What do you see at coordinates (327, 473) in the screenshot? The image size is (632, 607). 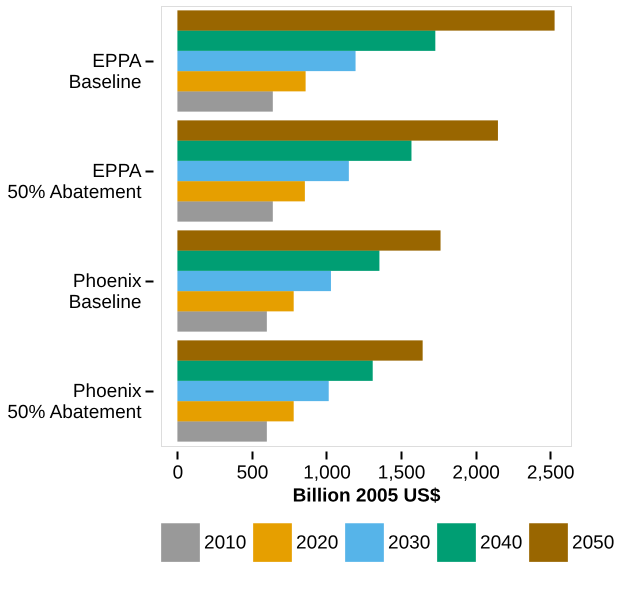 I see `x-tick-label: 1,000` at bounding box center [327, 473].